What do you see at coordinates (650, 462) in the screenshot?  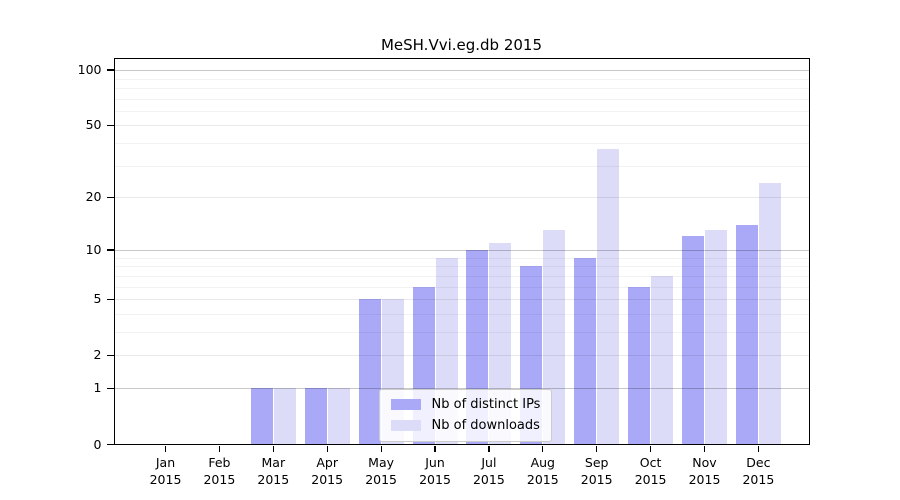 I see `x-tick-month: Oct` at bounding box center [650, 462].